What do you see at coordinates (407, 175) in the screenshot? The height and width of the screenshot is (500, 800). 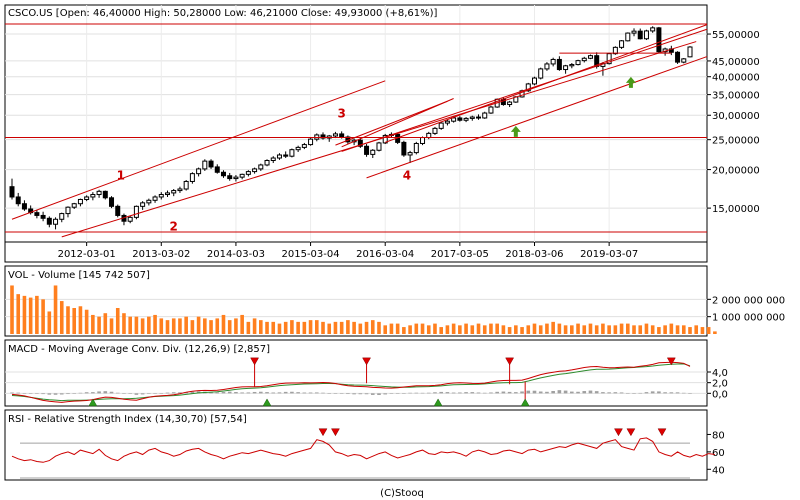 I see `wave-label: 4` at bounding box center [407, 175].